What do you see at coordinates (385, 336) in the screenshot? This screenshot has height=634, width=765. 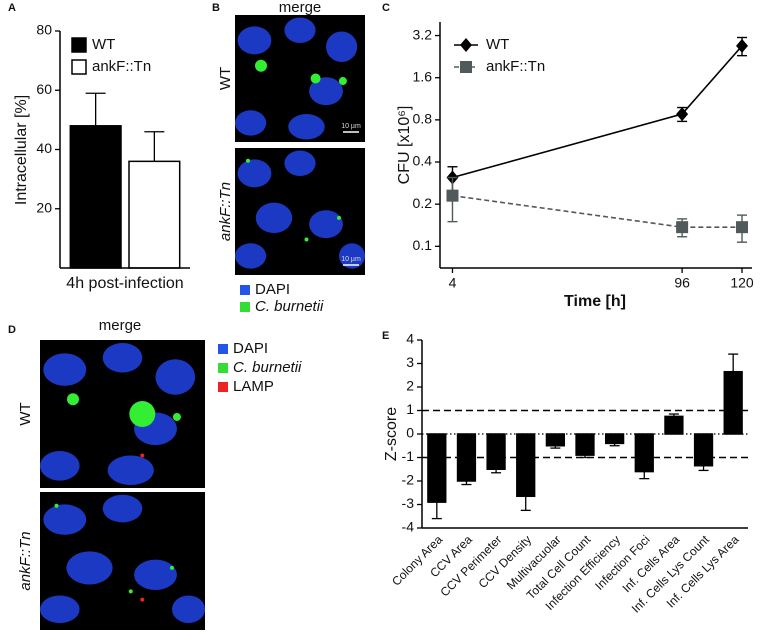 I see `panel-label: E` at bounding box center [385, 336].